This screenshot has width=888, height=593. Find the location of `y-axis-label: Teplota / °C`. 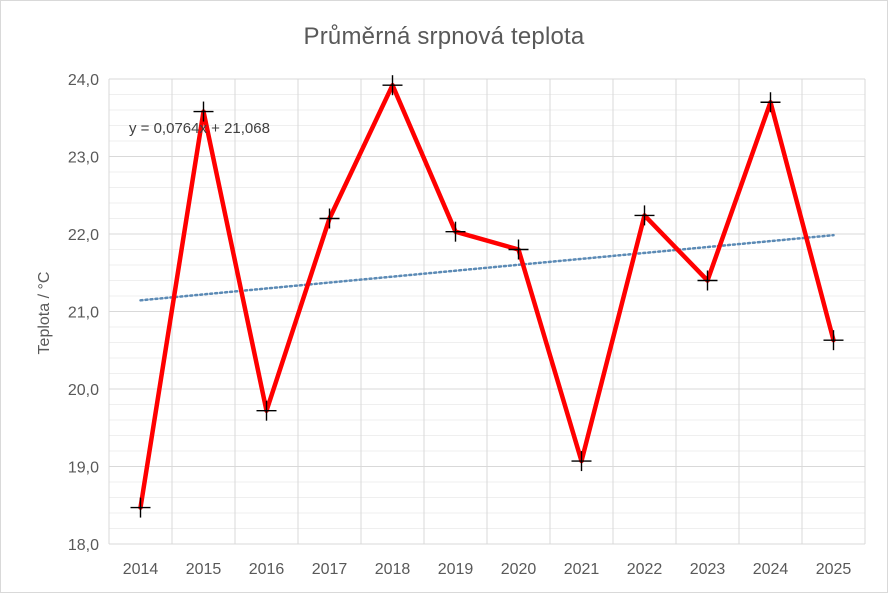

y-axis-label: Teplota / °C is located at coordinates (44, 313).